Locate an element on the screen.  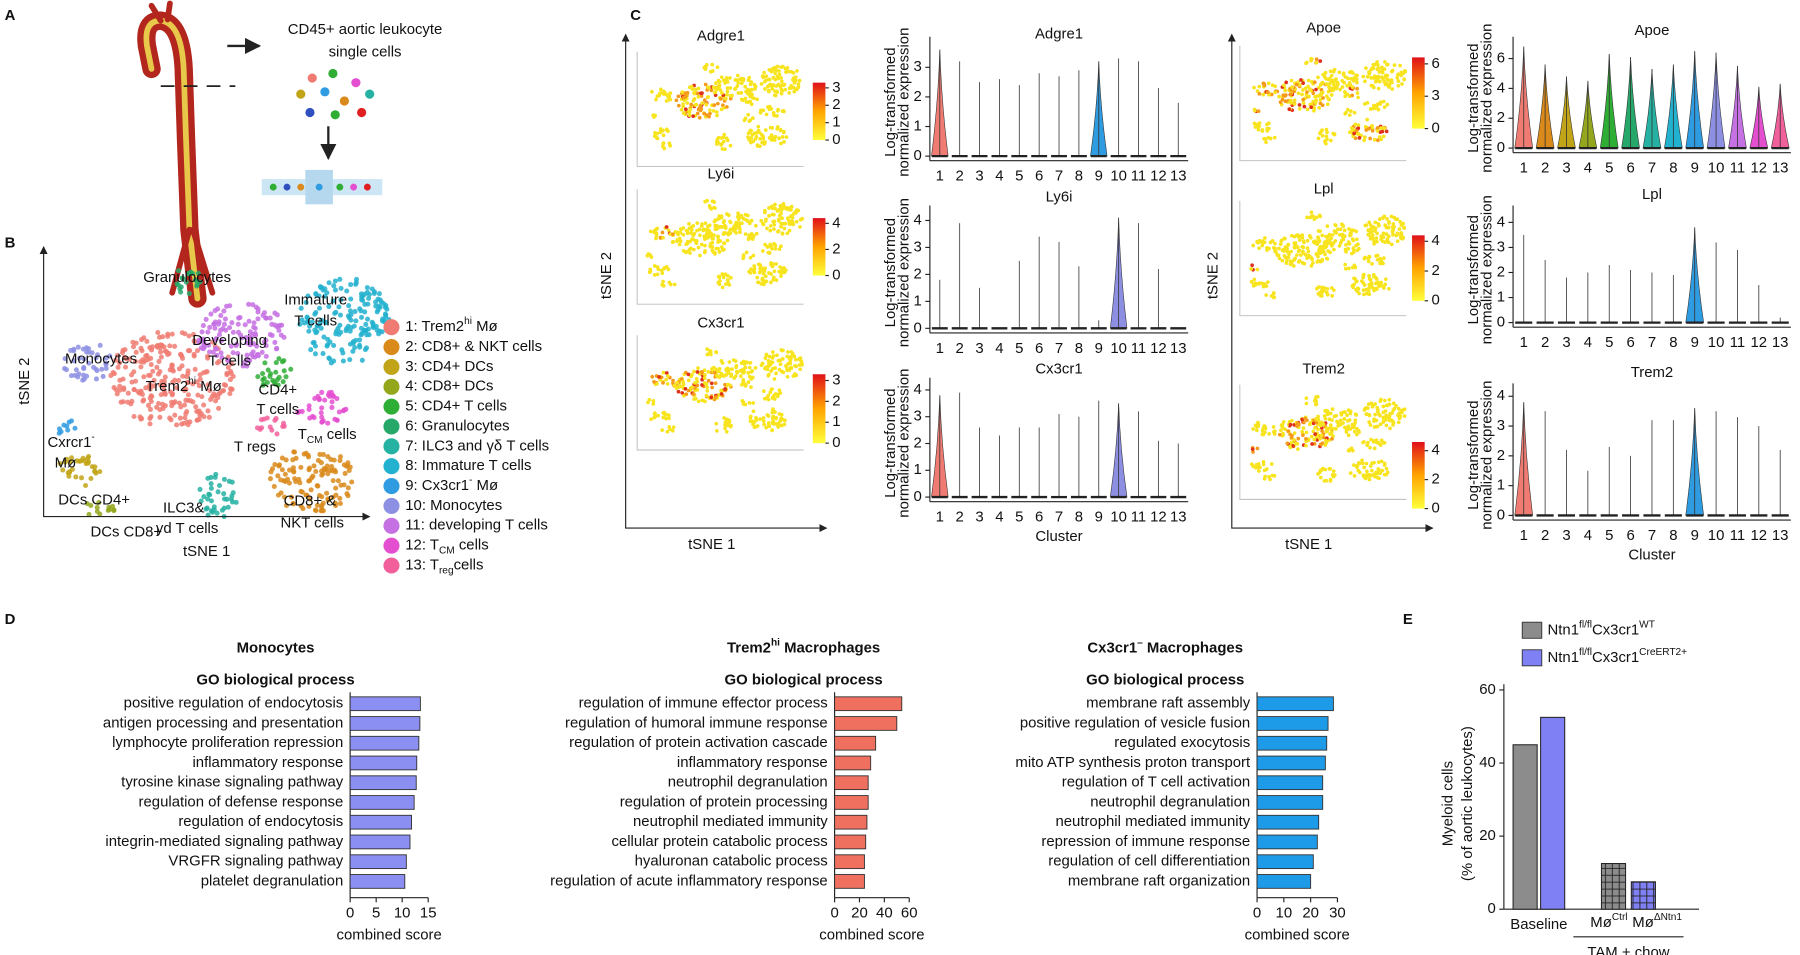
x-tick-label: 13 is located at coordinates (1780, 535).